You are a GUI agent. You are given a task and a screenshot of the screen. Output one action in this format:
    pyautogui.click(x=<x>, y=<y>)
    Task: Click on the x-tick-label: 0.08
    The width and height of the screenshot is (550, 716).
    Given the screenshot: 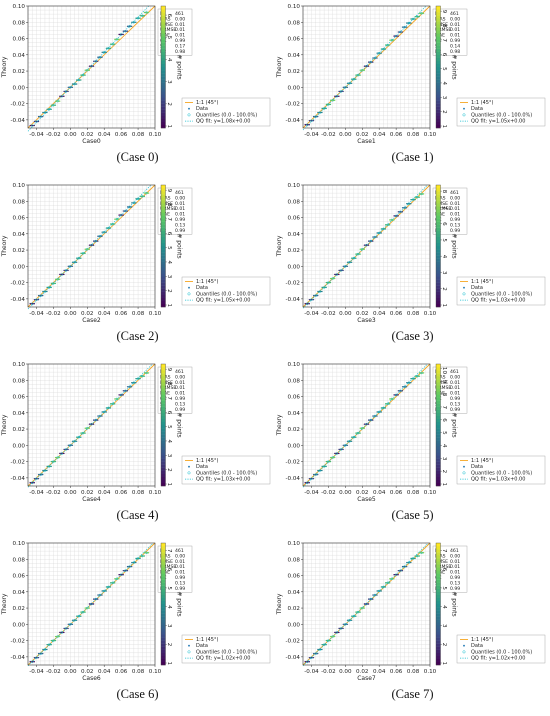 What is the action you would take?
    pyautogui.click(x=138, y=135)
    